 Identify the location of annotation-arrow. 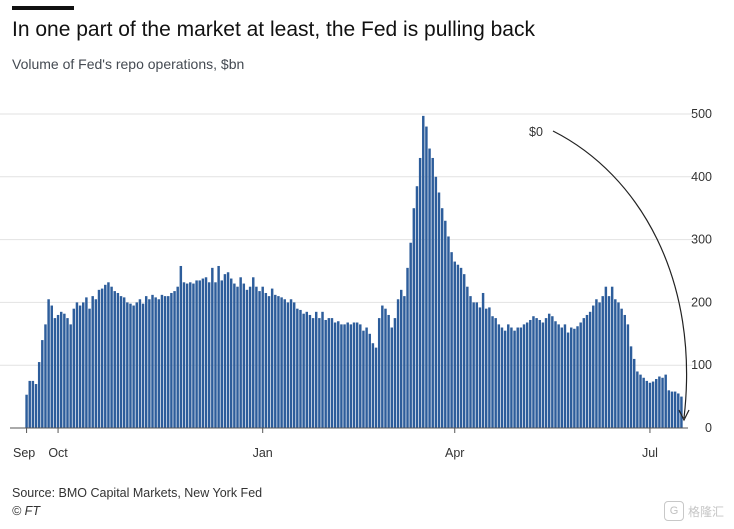
(620, 274).